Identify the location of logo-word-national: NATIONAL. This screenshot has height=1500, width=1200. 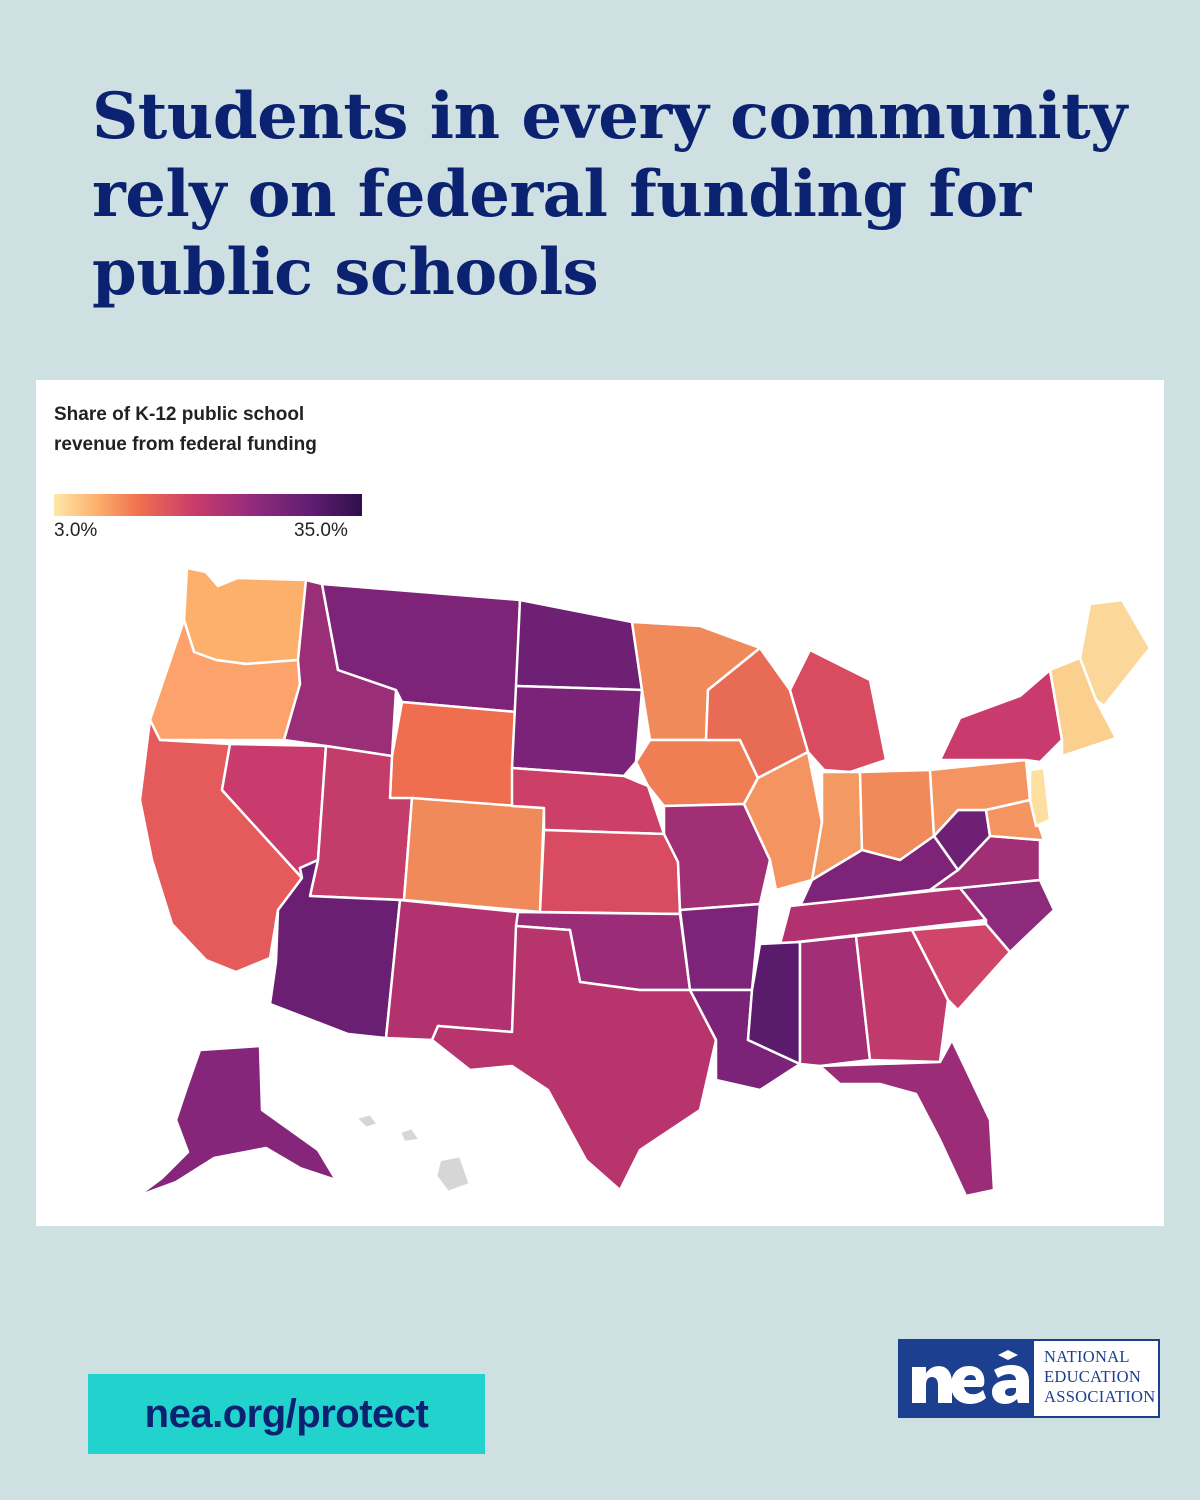
(1087, 1356).